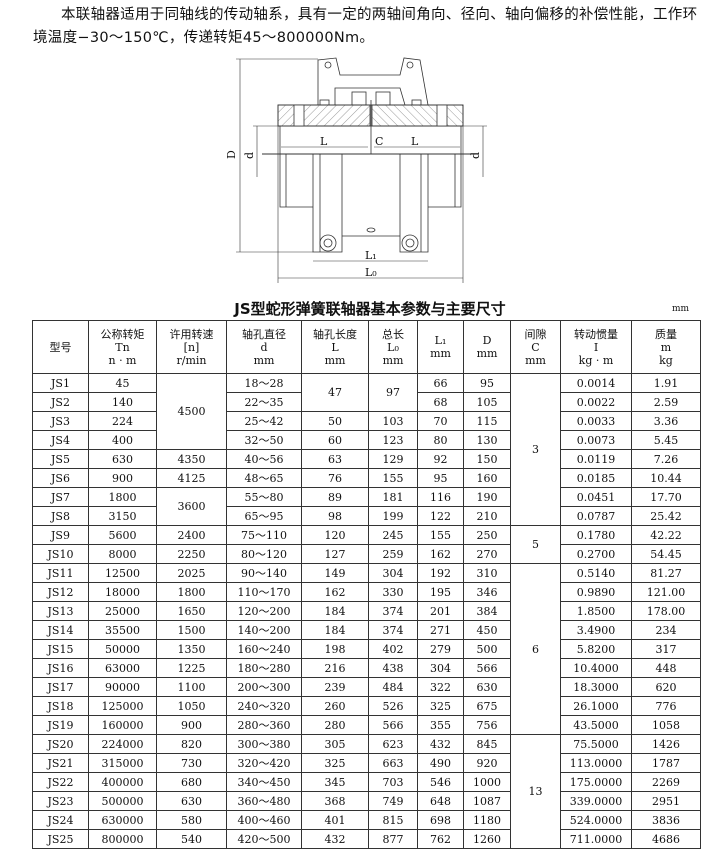 The image size is (725, 852). What do you see at coordinates (335, 725) in the screenshot?
I see `cell-bore-length: 280` at bounding box center [335, 725].